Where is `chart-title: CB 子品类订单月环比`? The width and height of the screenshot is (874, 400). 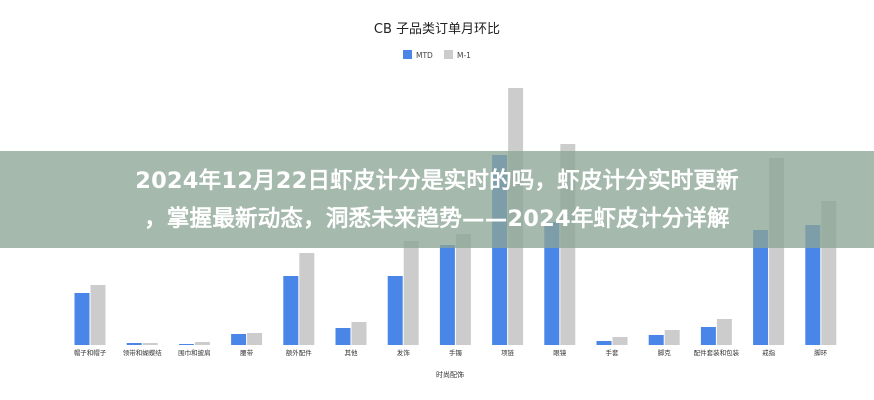 chart-title: CB 子品类订单月环比 is located at coordinates (437, 29).